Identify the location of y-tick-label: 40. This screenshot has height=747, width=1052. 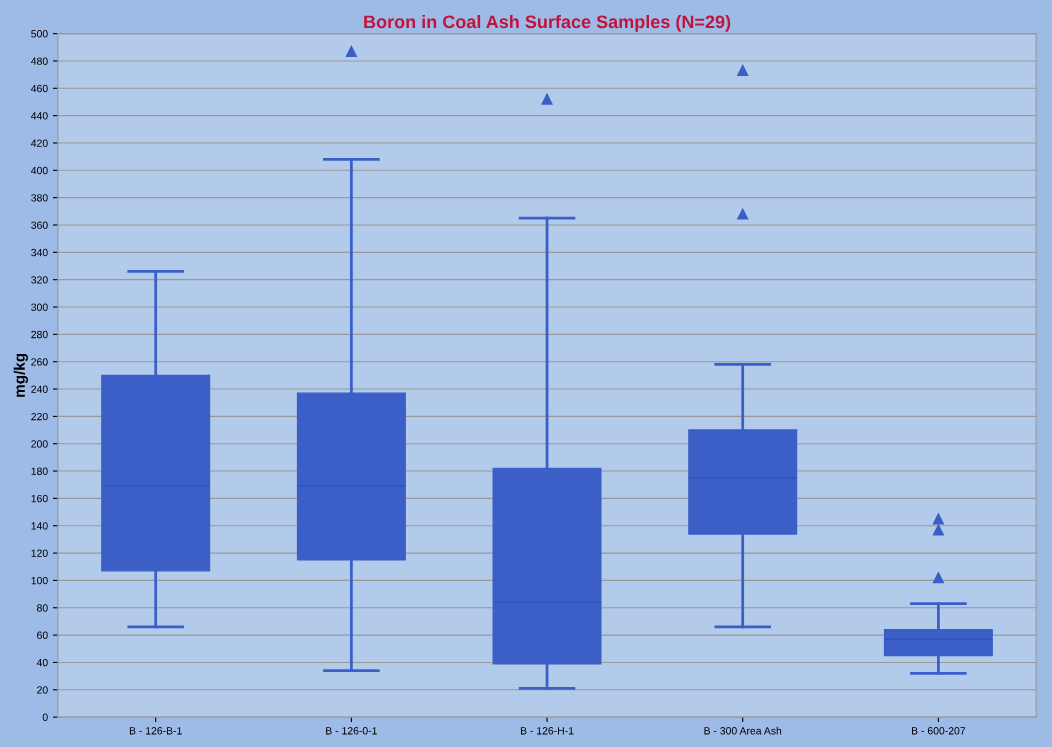
(42, 662).